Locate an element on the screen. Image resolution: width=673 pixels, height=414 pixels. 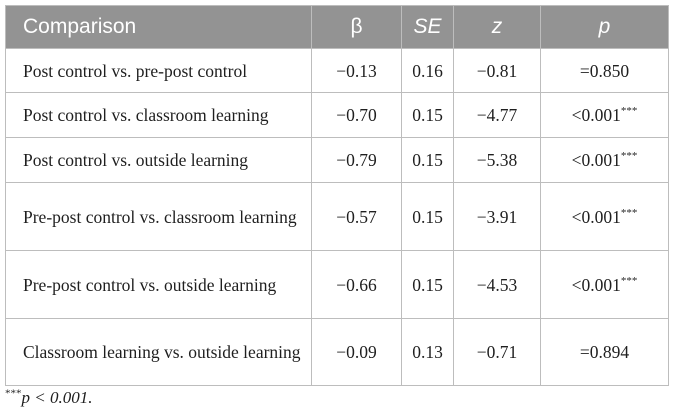
cell-p: =0.894 is located at coordinates (604, 352).